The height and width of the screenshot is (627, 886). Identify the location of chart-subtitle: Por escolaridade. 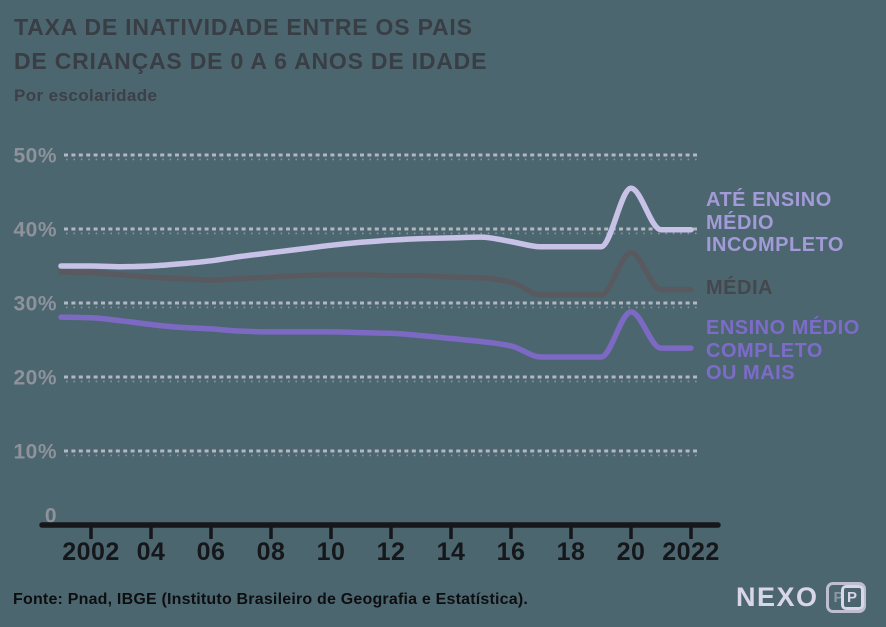
(86, 95).